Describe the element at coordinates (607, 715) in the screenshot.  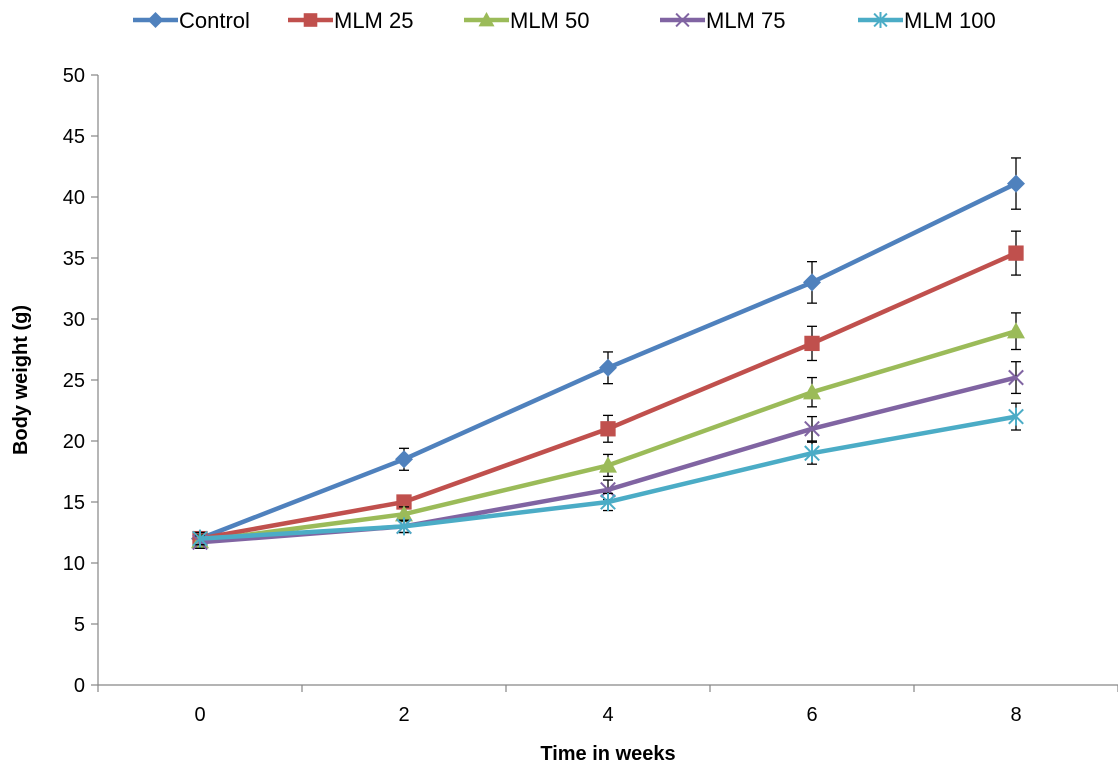
I see `x-tick-label: 4` at that location.